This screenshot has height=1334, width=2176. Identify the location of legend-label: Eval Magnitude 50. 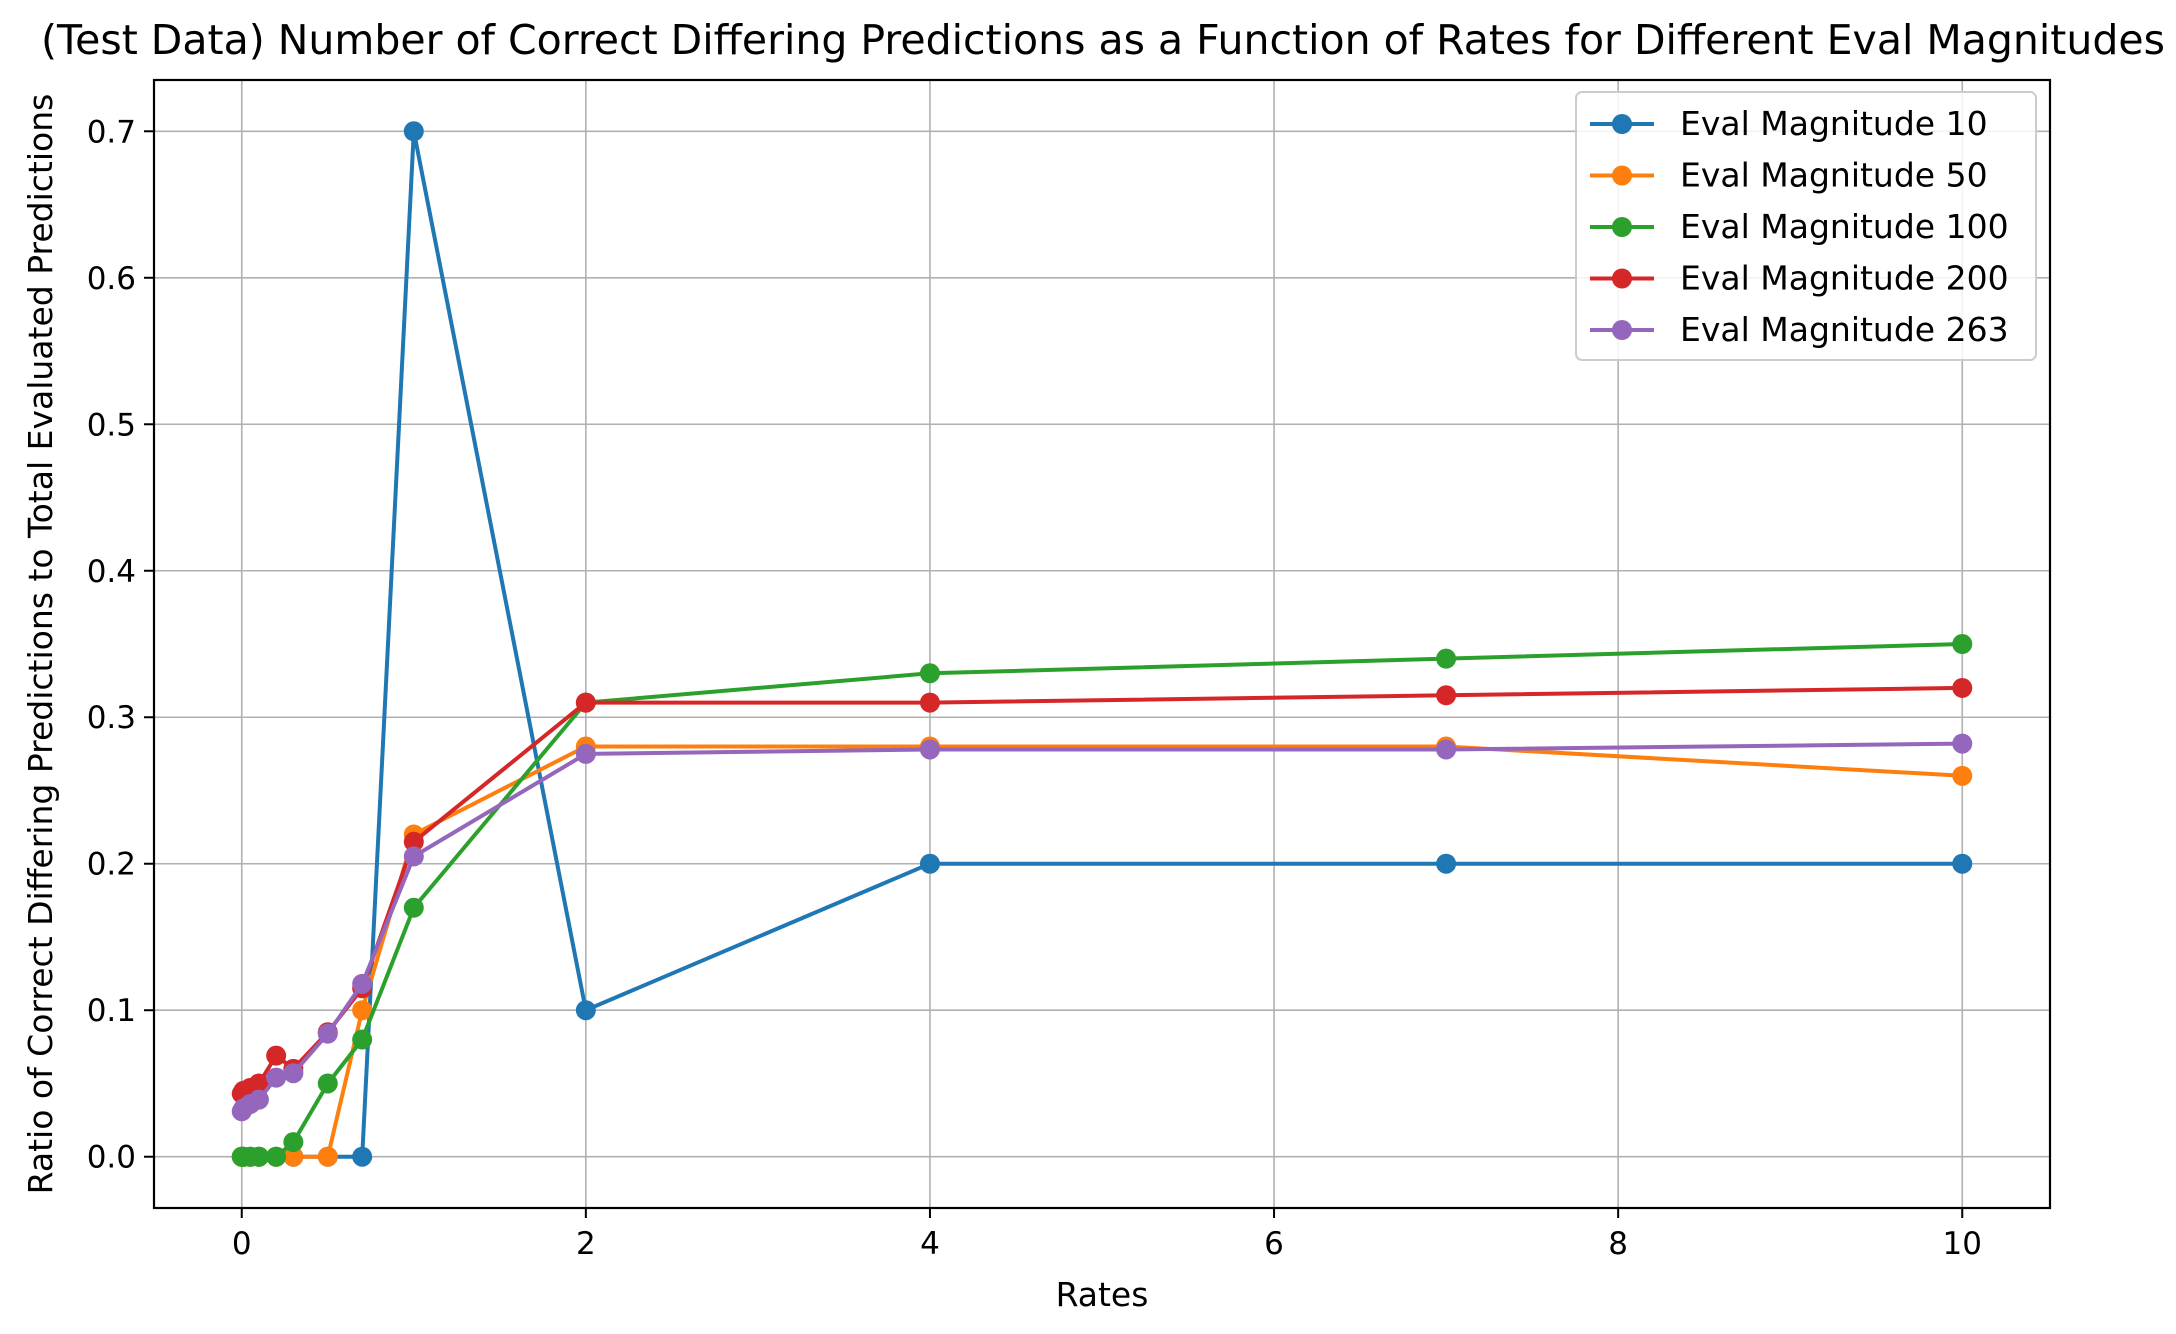
(1834, 175).